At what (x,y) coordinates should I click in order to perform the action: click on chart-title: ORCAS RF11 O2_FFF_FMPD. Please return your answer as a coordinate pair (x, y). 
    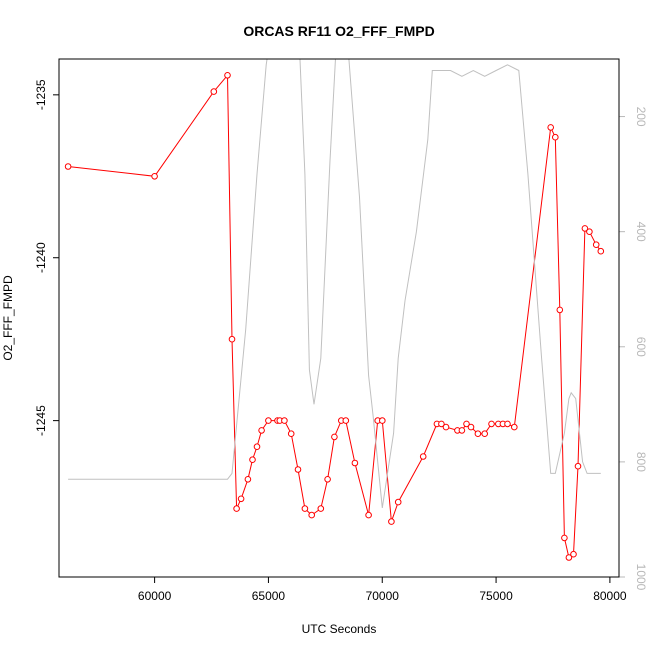
    Looking at the image, I should click on (338, 31).